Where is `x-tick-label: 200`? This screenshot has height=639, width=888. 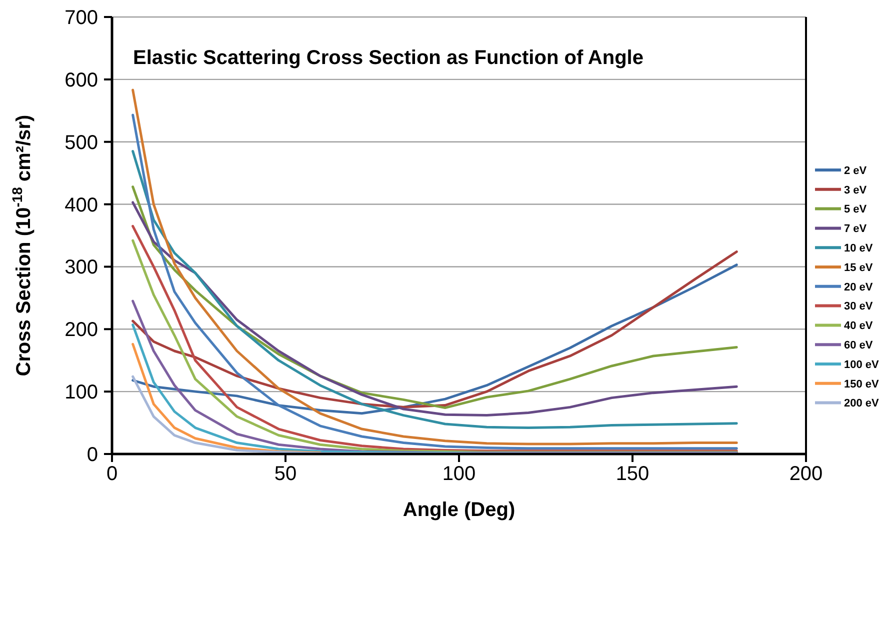
x-tick-label: 200 is located at coordinates (806, 474).